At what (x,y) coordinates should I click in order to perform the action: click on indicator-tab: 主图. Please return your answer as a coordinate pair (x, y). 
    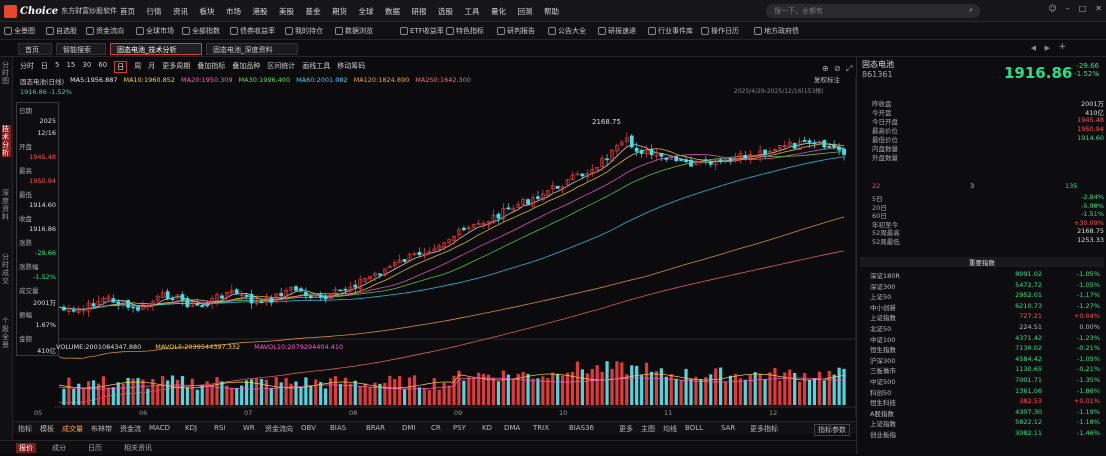
    Looking at the image, I should click on (648, 429).